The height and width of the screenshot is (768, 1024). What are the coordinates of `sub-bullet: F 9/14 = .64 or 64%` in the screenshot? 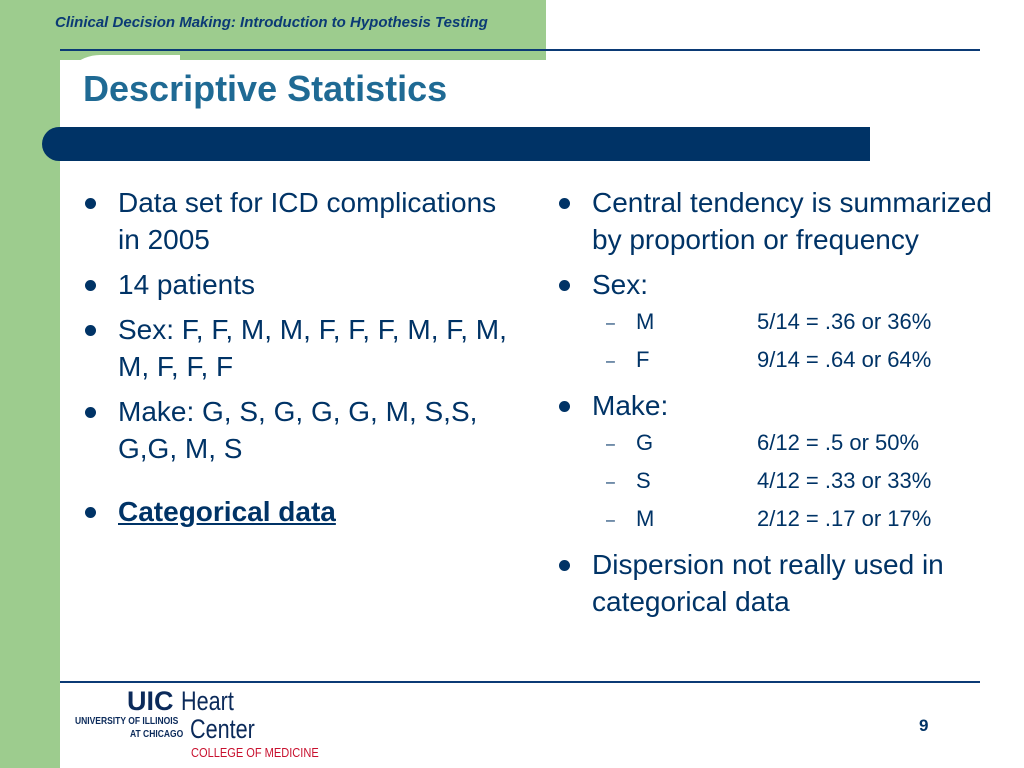 It's located at (795, 361).